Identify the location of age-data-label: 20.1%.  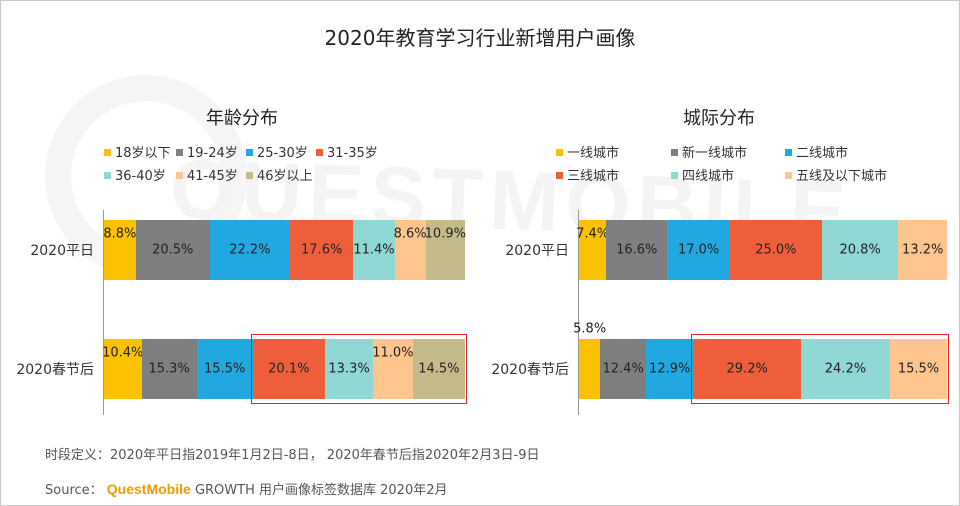
(289, 369).